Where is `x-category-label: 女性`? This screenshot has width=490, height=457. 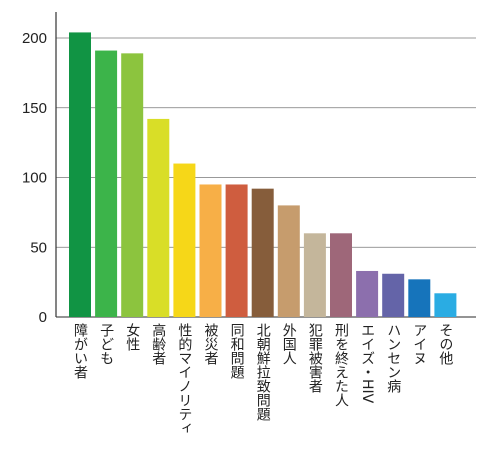
x-category-label: 女性 is located at coordinates (132, 336).